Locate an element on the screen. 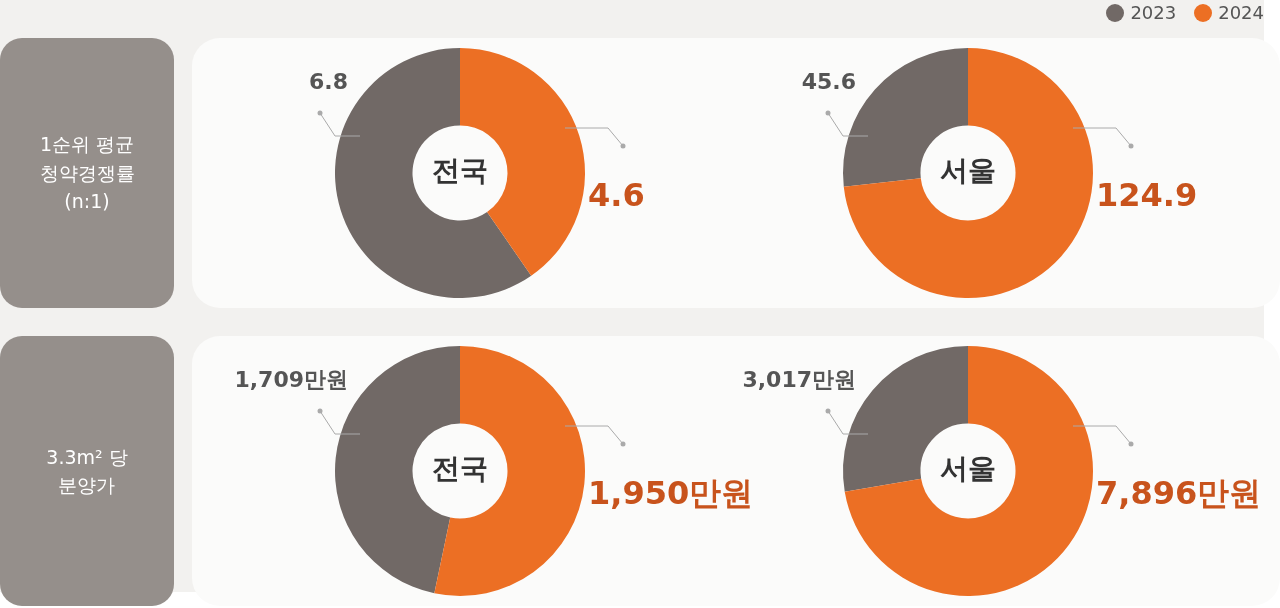 The width and height of the screenshot is (1280, 608). data-label: 1,709만원 is located at coordinates (291, 379).